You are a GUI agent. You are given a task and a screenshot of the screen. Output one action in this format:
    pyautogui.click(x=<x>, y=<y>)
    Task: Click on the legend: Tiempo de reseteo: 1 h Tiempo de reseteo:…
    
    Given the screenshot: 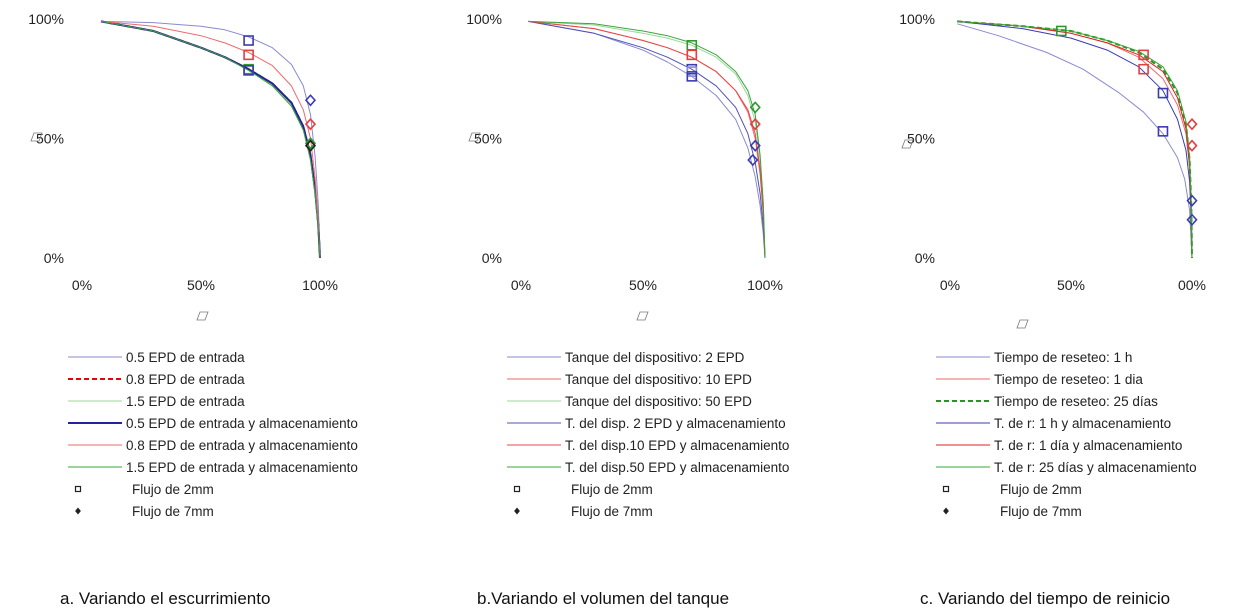 What is the action you would take?
    pyautogui.click(x=1066, y=434)
    